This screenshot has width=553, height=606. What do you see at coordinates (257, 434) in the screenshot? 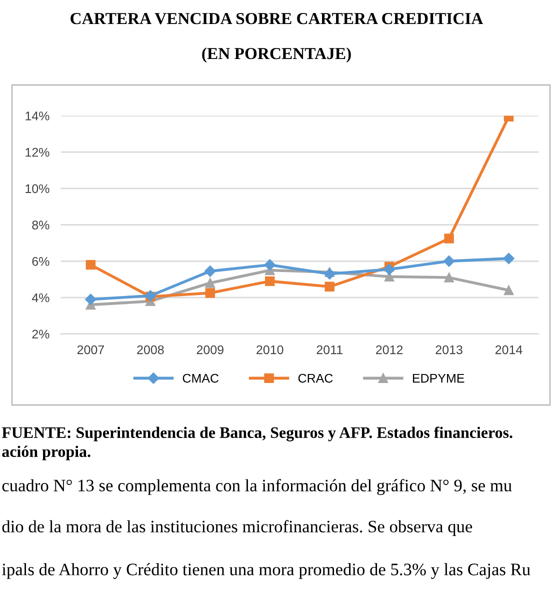
I see `source-note: FUENTE: Superintendencia de Banca, Seguros y AFP. Estados financieros.` at bounding box center [257, 434].